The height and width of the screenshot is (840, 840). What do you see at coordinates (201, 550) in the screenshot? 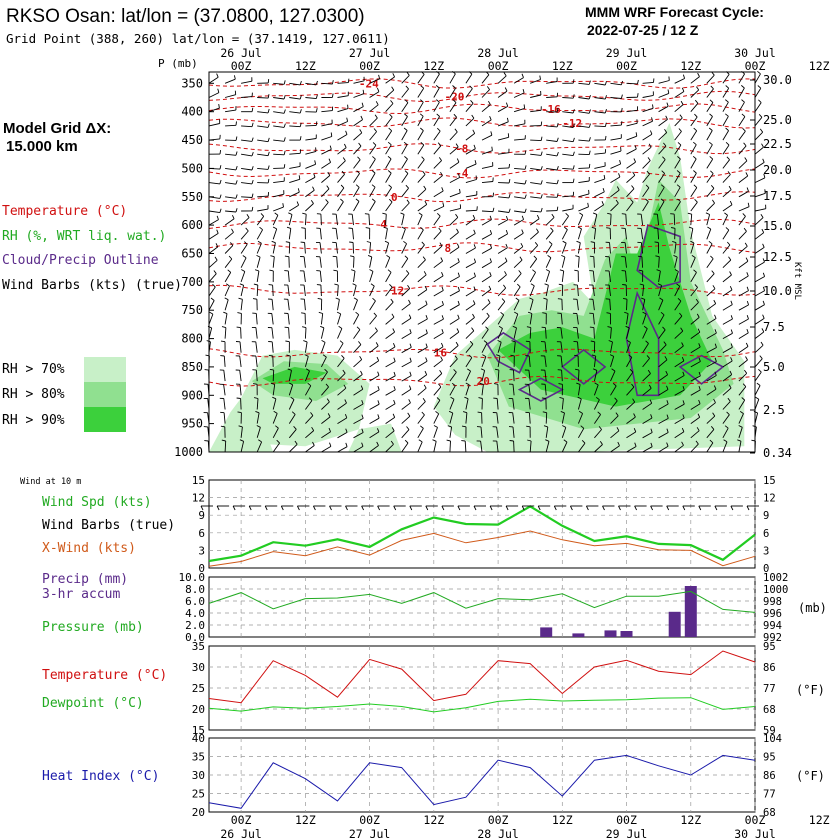
I see `wind-left-tick: 3` at bounding box center [201, 550].